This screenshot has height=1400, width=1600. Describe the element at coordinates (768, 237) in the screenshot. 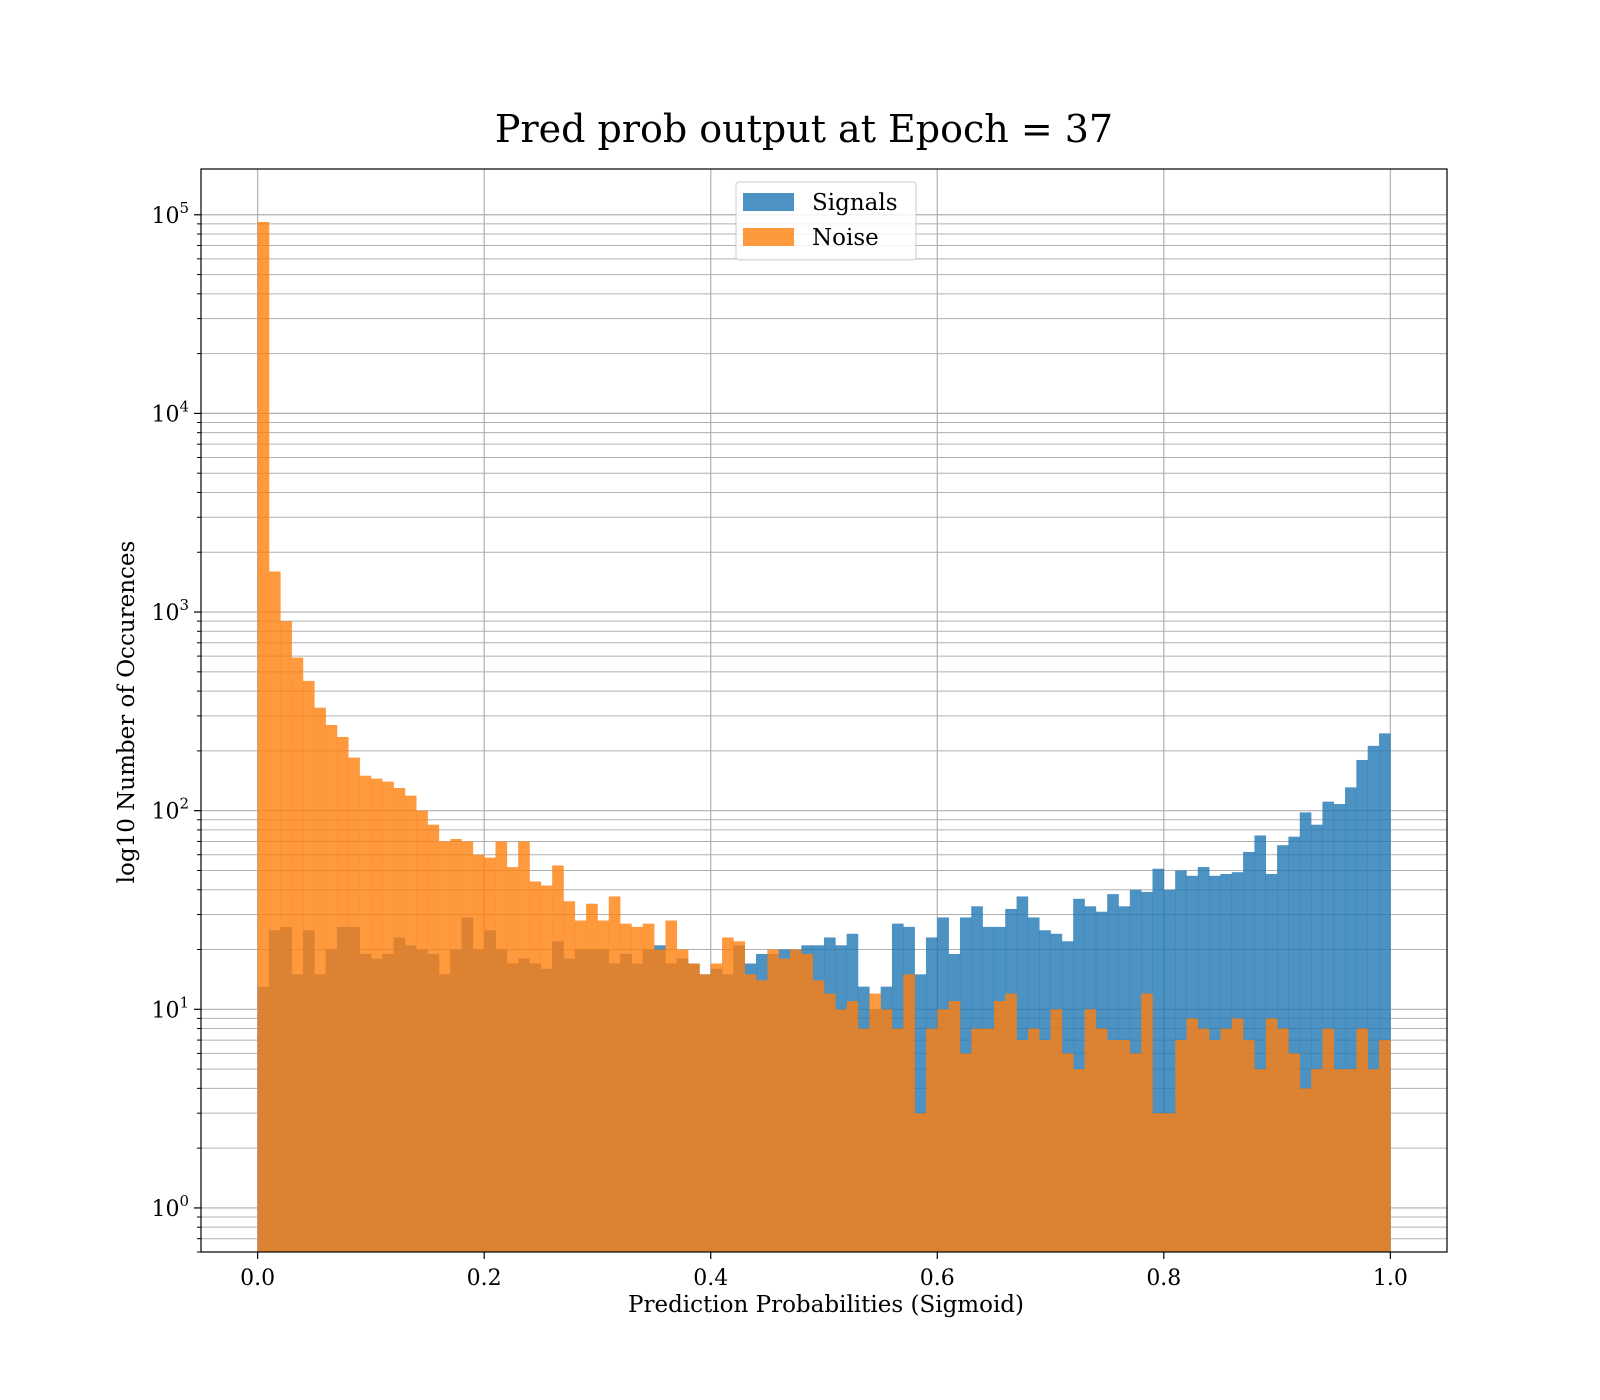

I see `legend-swatch-noise` at that location.